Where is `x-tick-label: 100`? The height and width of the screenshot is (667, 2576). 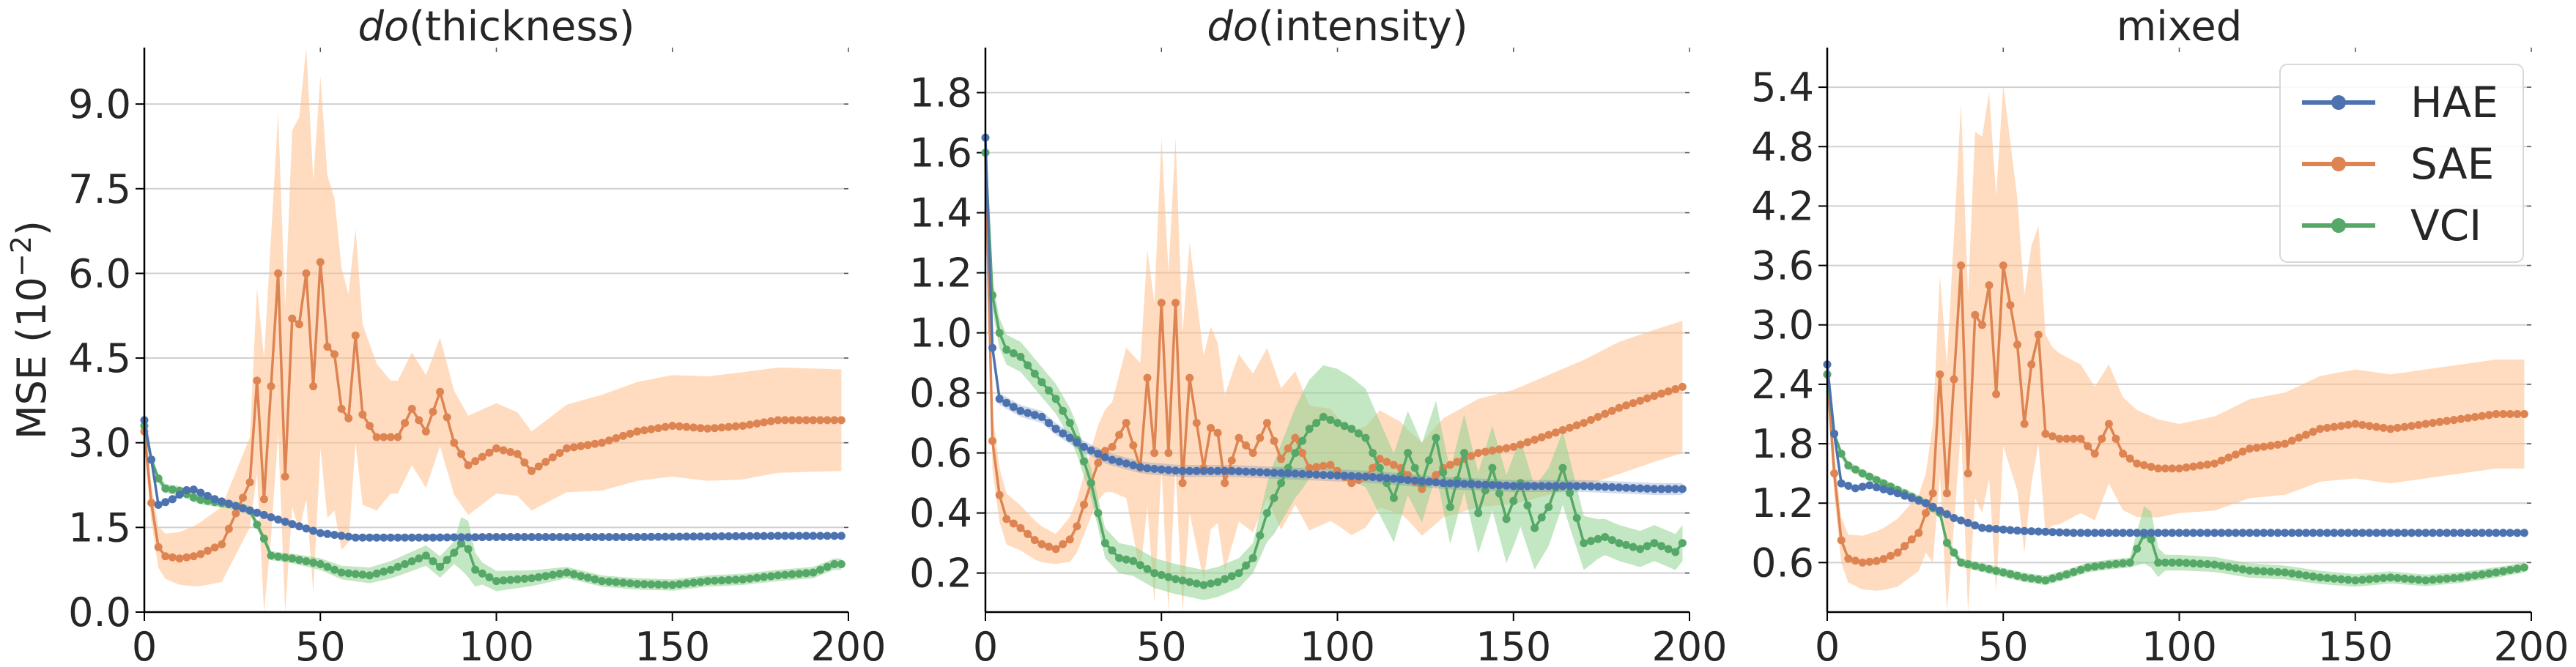
x-tick-label: 100 is located at coordinates (1337, 645).